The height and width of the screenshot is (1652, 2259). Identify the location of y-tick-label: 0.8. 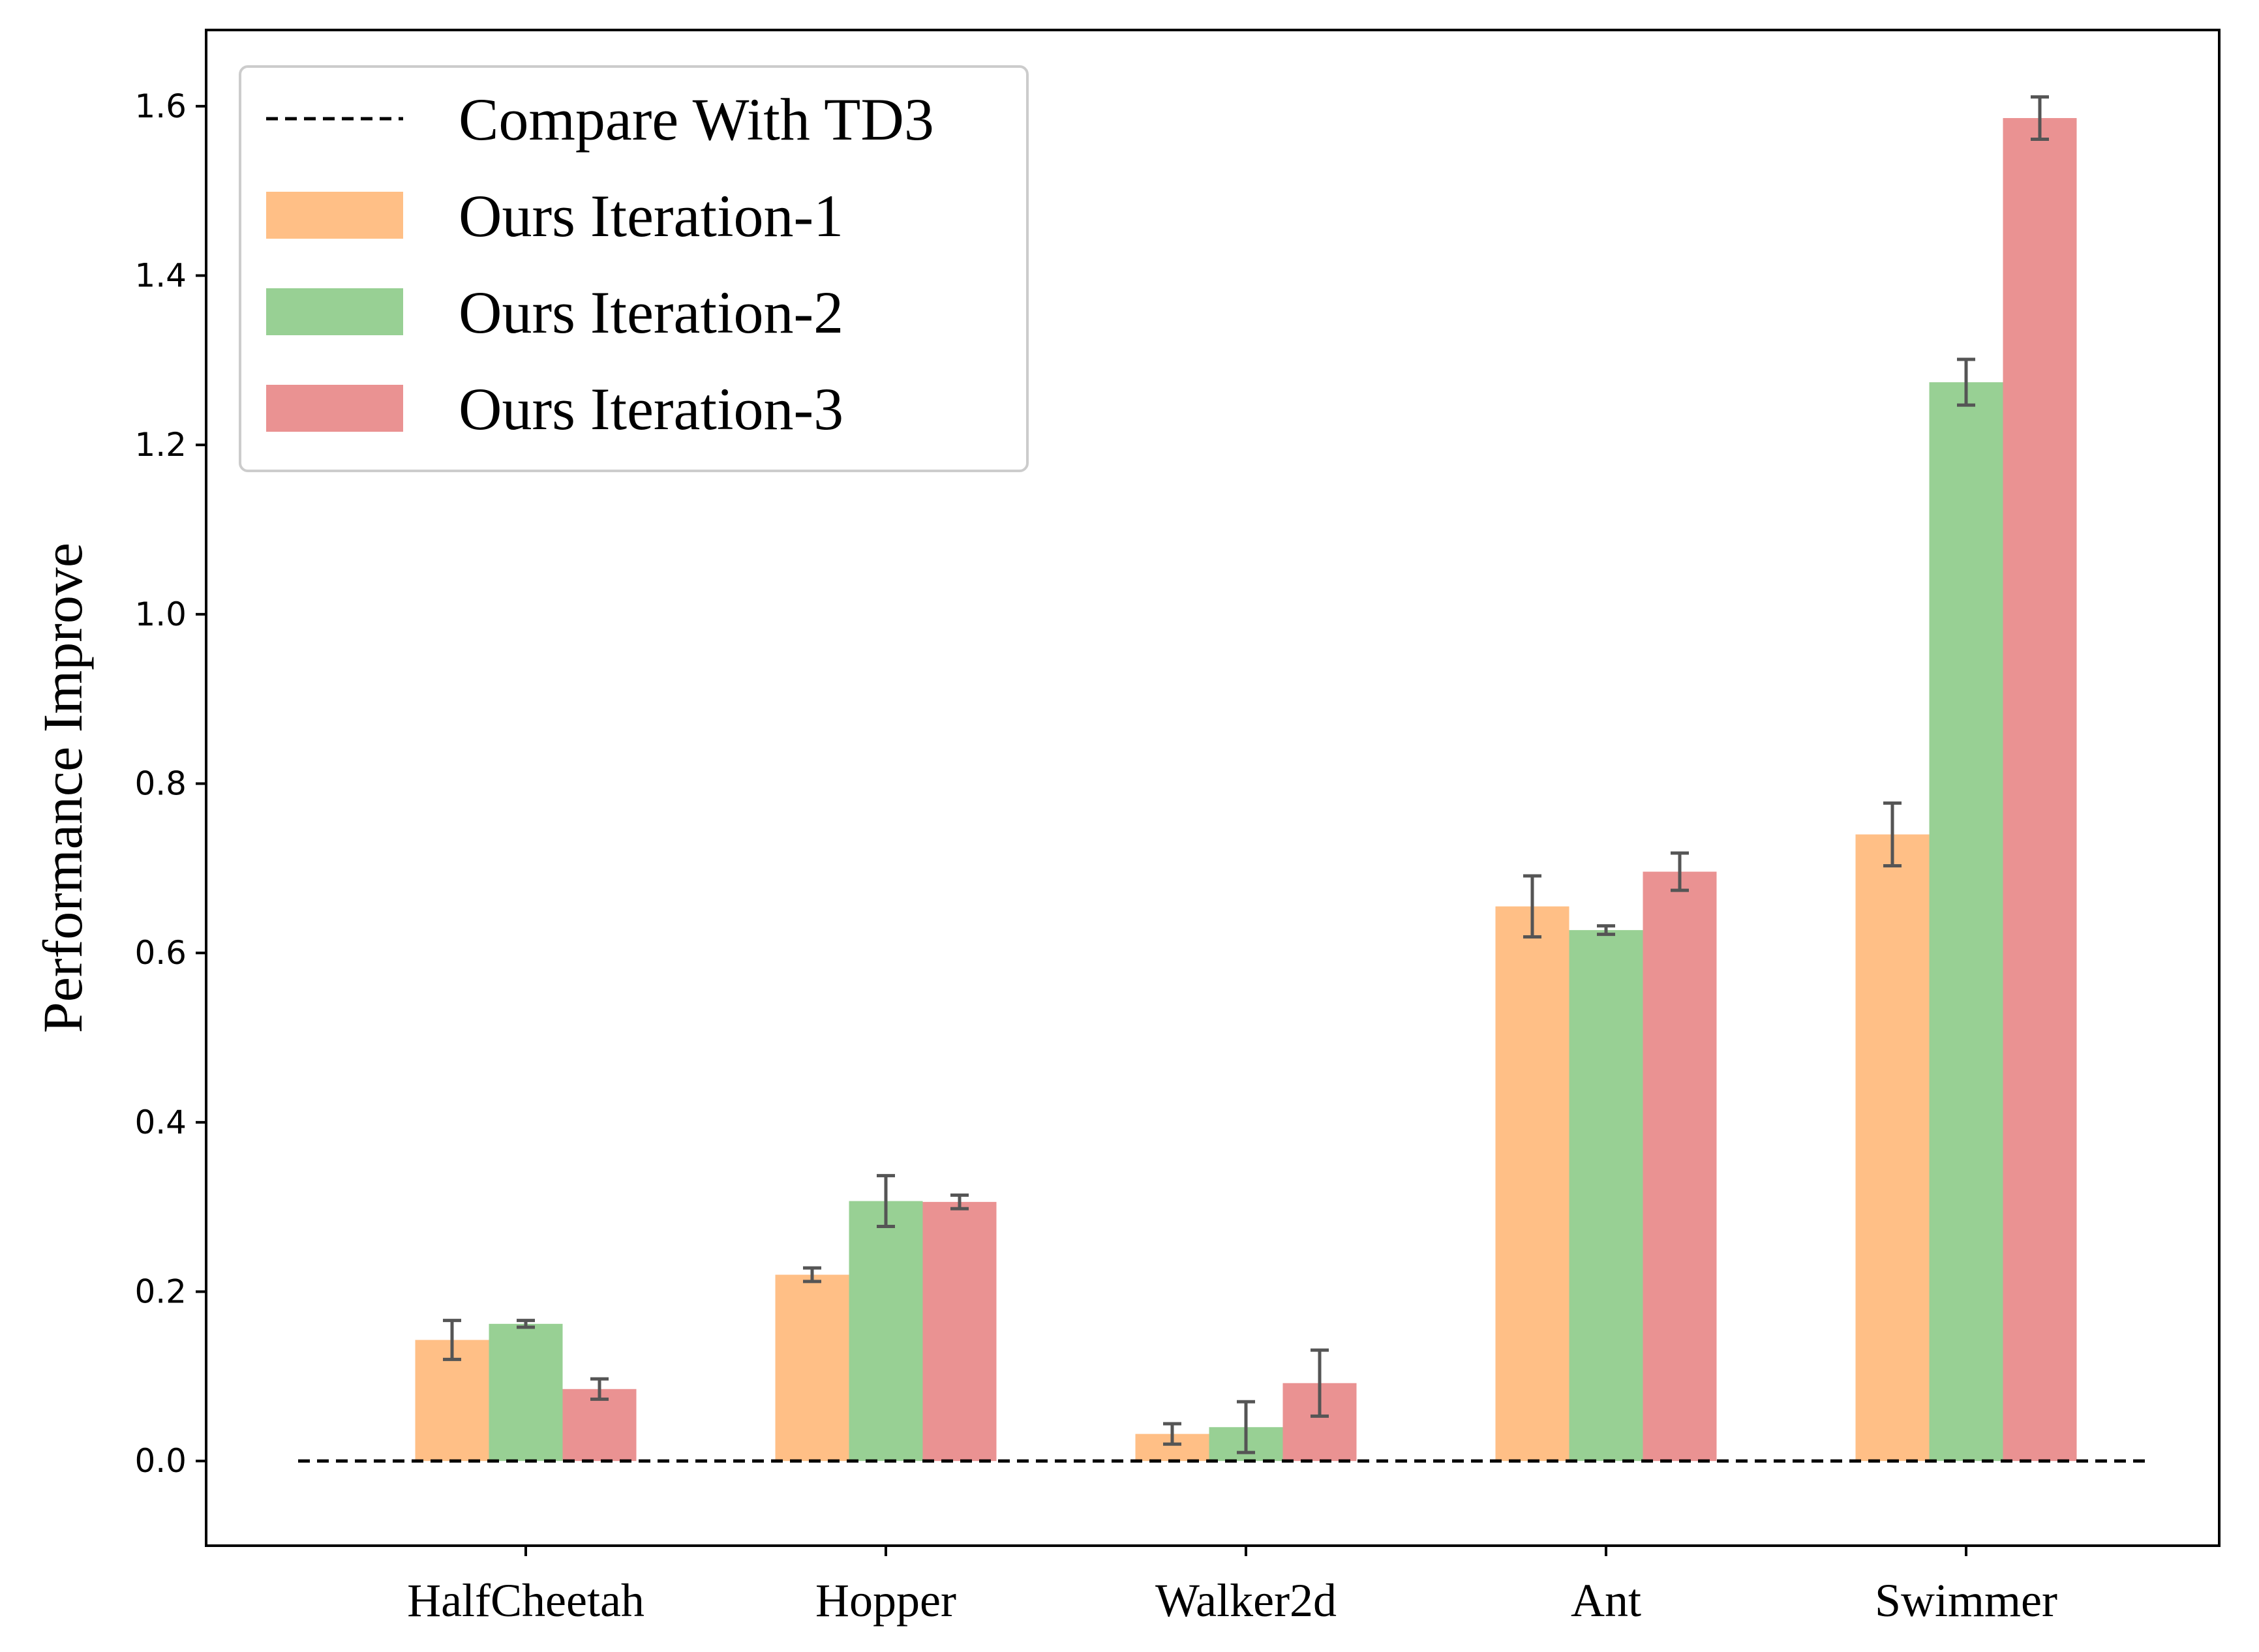
(160, 784).